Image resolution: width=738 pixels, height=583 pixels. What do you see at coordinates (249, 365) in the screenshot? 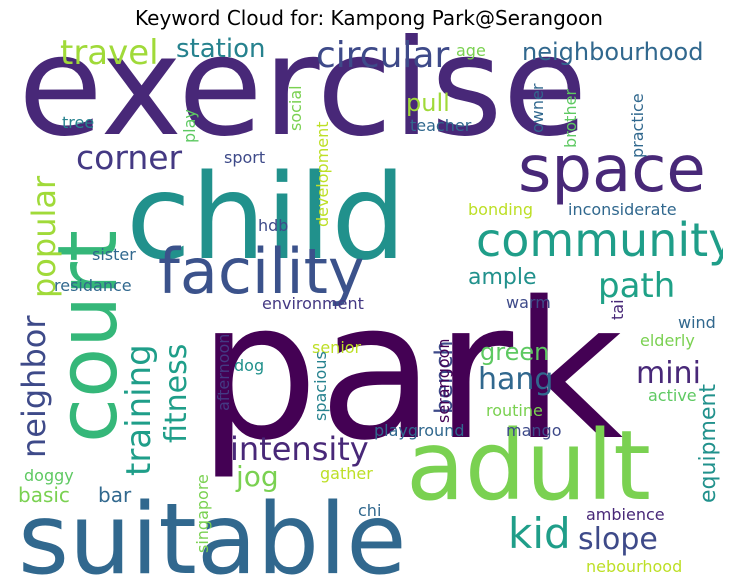
I see `word-dog: dog` at bounding box center [249, 365].